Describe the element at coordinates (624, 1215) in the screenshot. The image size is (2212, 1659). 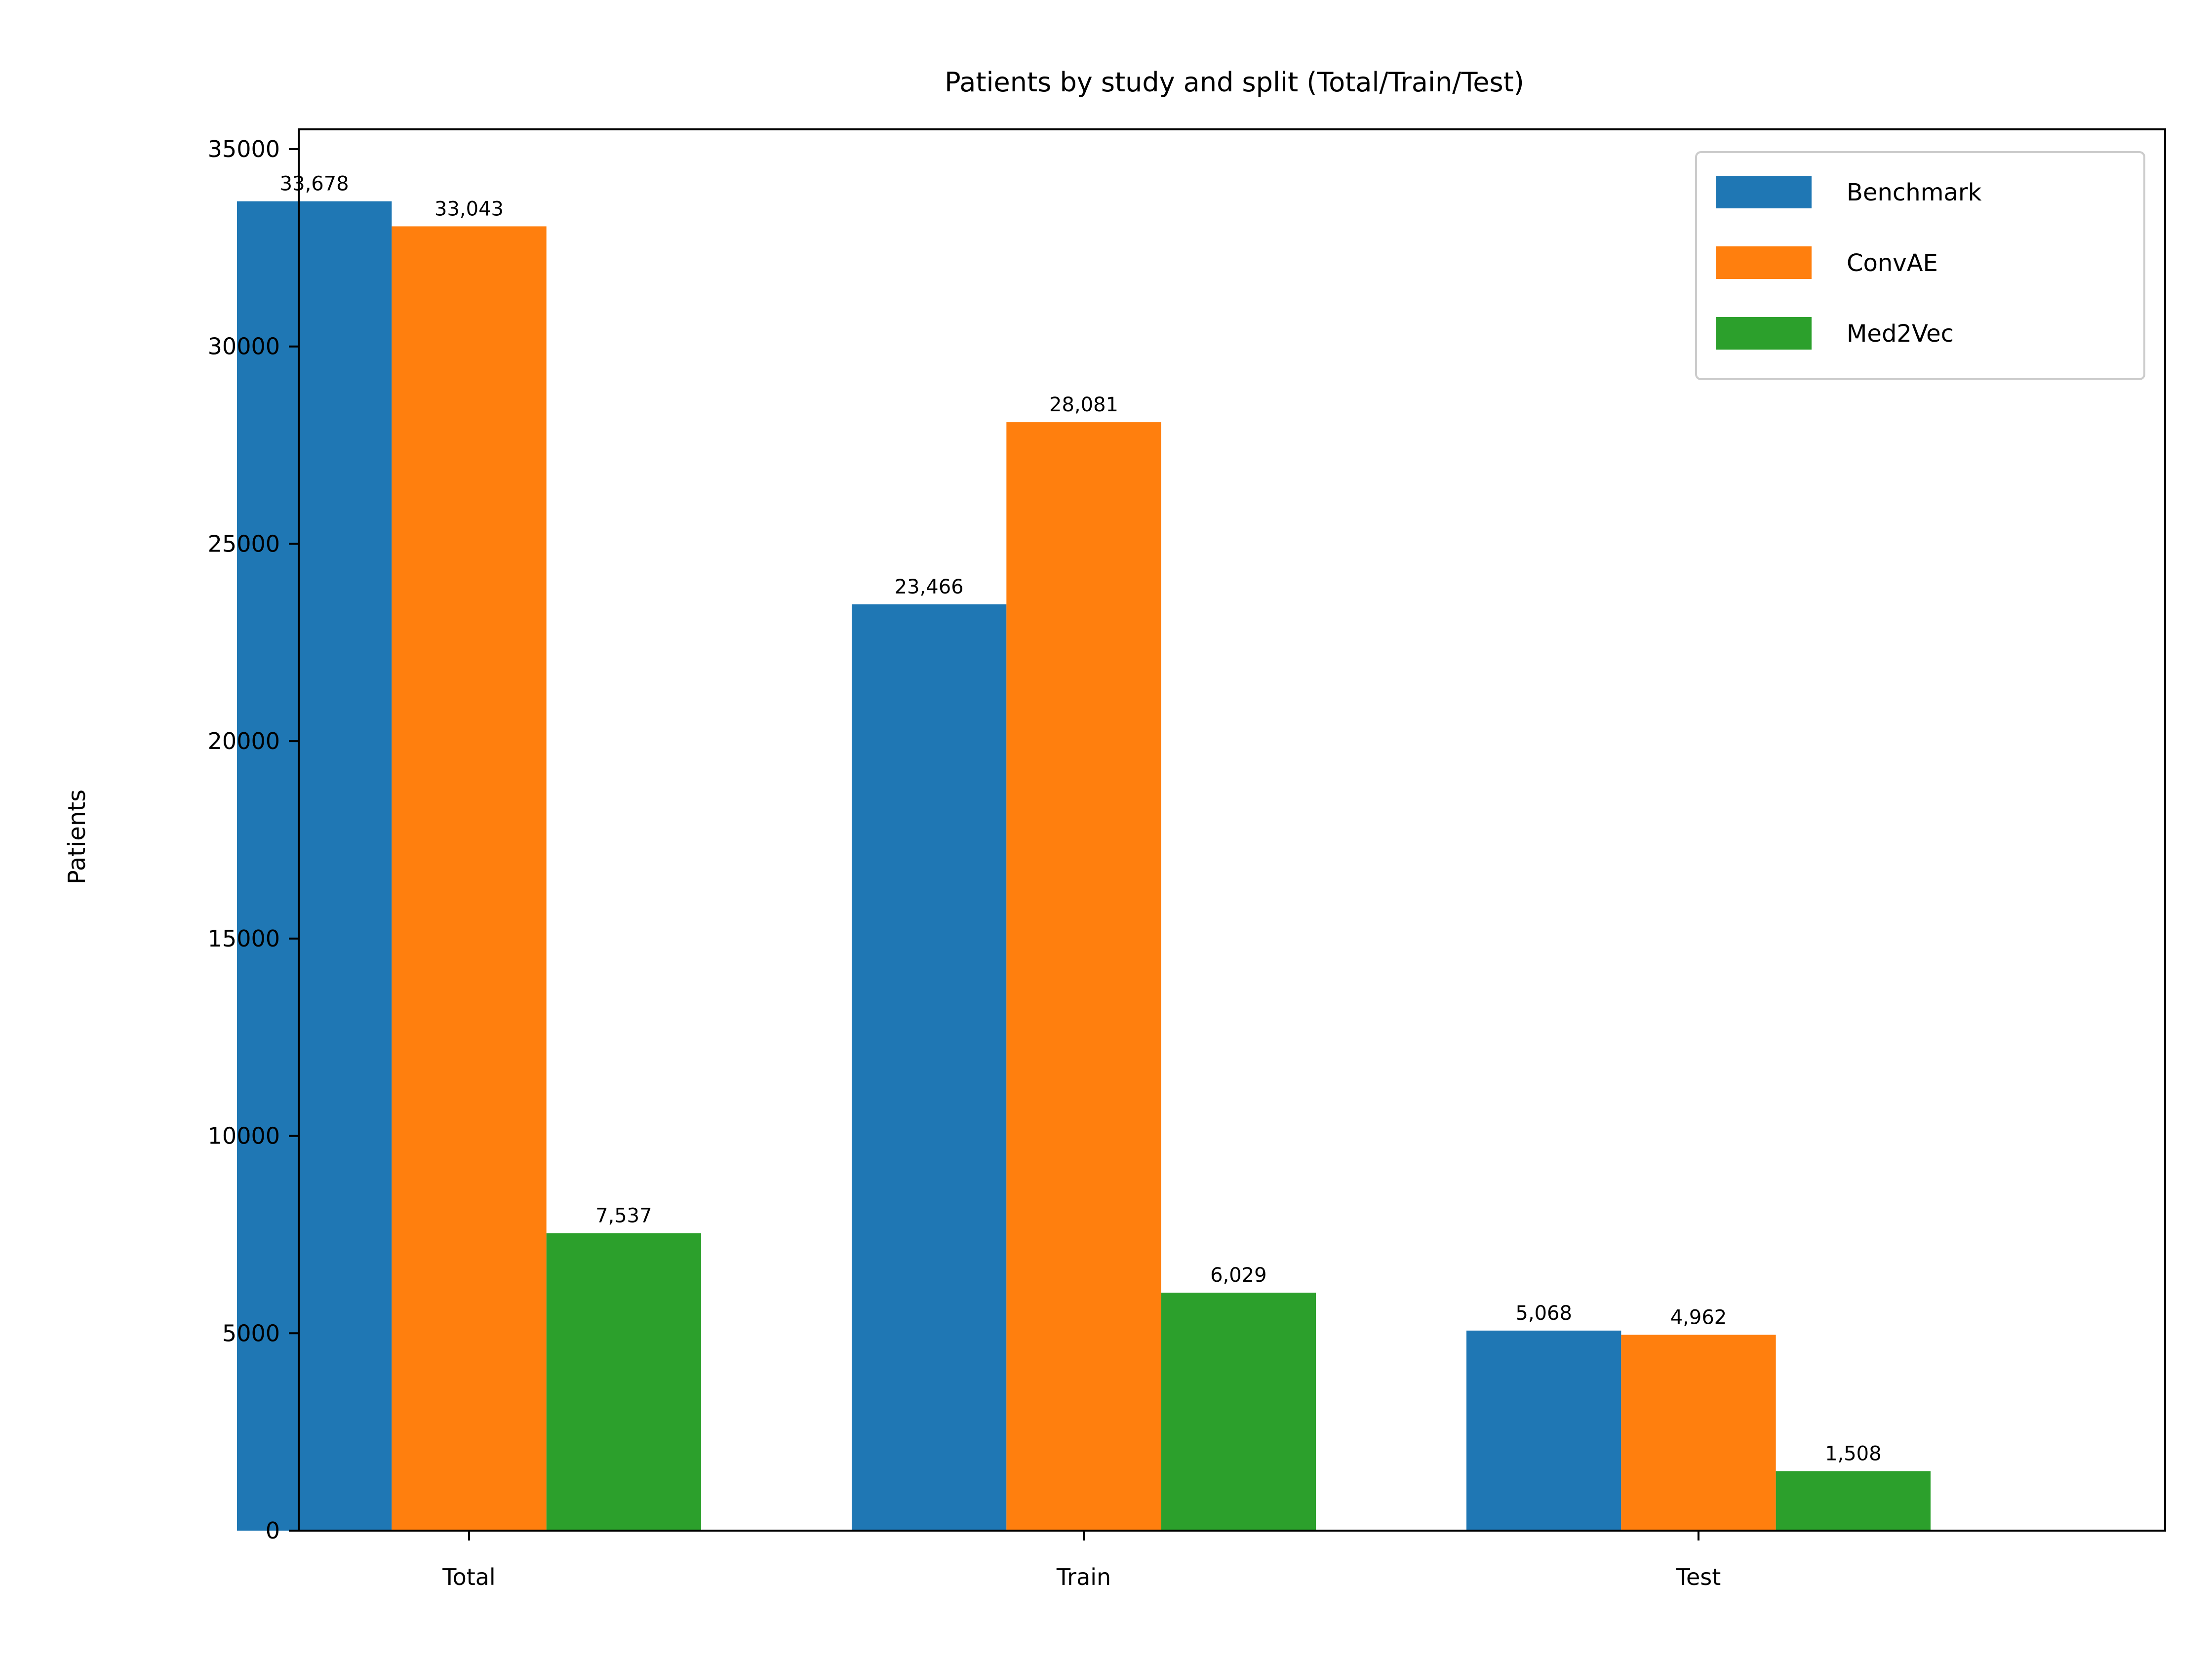
I see `bar-value-label: 7,537` at that location.